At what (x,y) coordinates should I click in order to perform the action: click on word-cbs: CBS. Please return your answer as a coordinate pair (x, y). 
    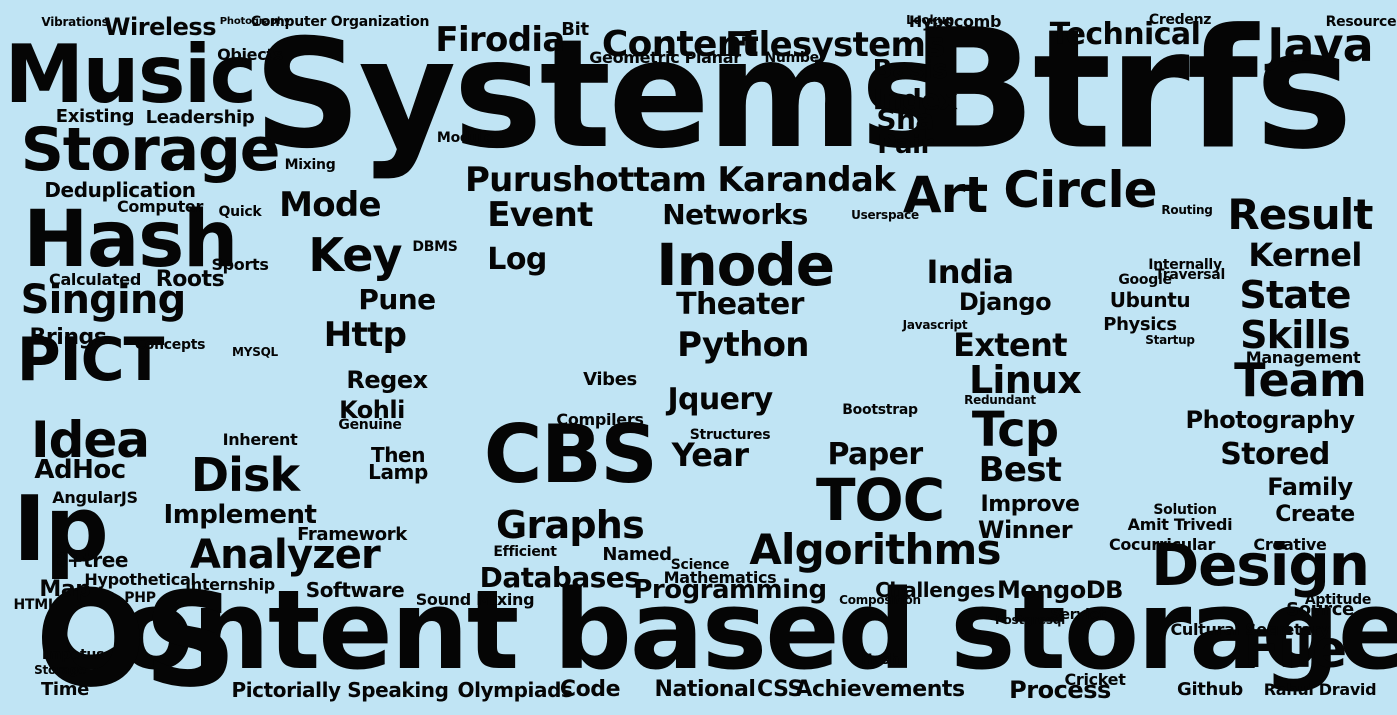
    Looking at the image, I should click on (570, 454).